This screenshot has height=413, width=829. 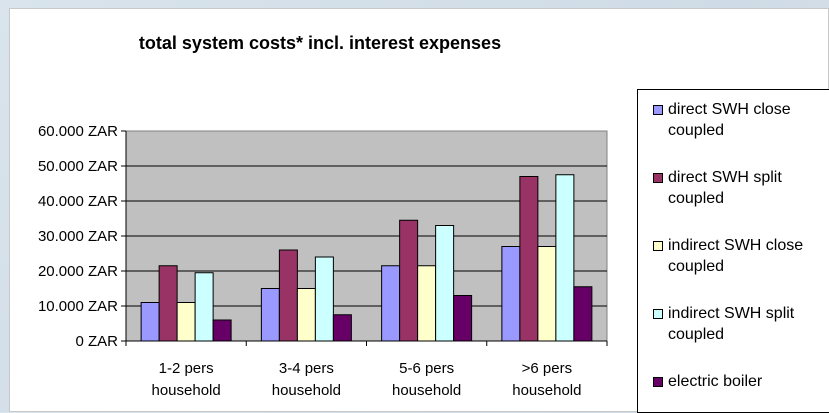 What do you see at coordinates (306, 368) in the screenshot?
I see `x-tick-label: 3-4 pers` at bounding box center [306, 368].